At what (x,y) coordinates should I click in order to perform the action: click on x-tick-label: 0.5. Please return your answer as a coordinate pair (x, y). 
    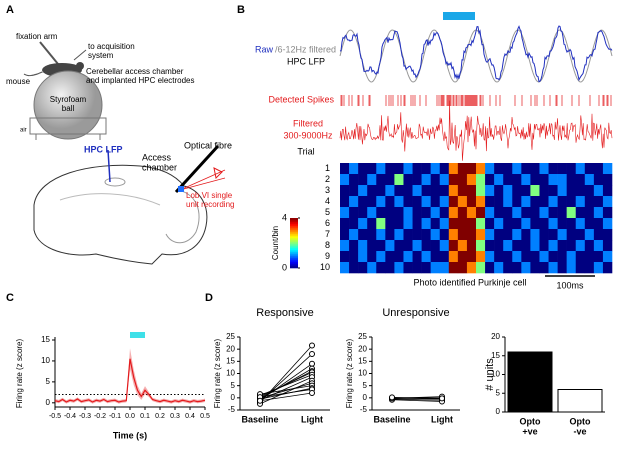
    Looking at the image, I should click on (205, 416).